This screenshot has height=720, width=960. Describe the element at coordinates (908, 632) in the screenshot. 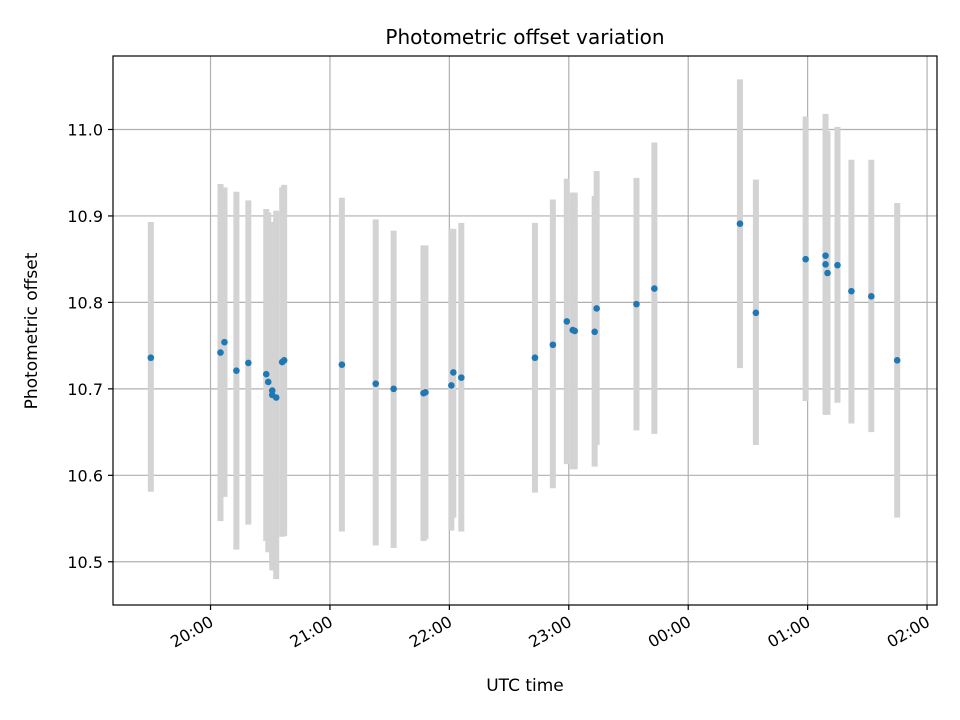

I see `x-tick-label: 02:00` at that location.